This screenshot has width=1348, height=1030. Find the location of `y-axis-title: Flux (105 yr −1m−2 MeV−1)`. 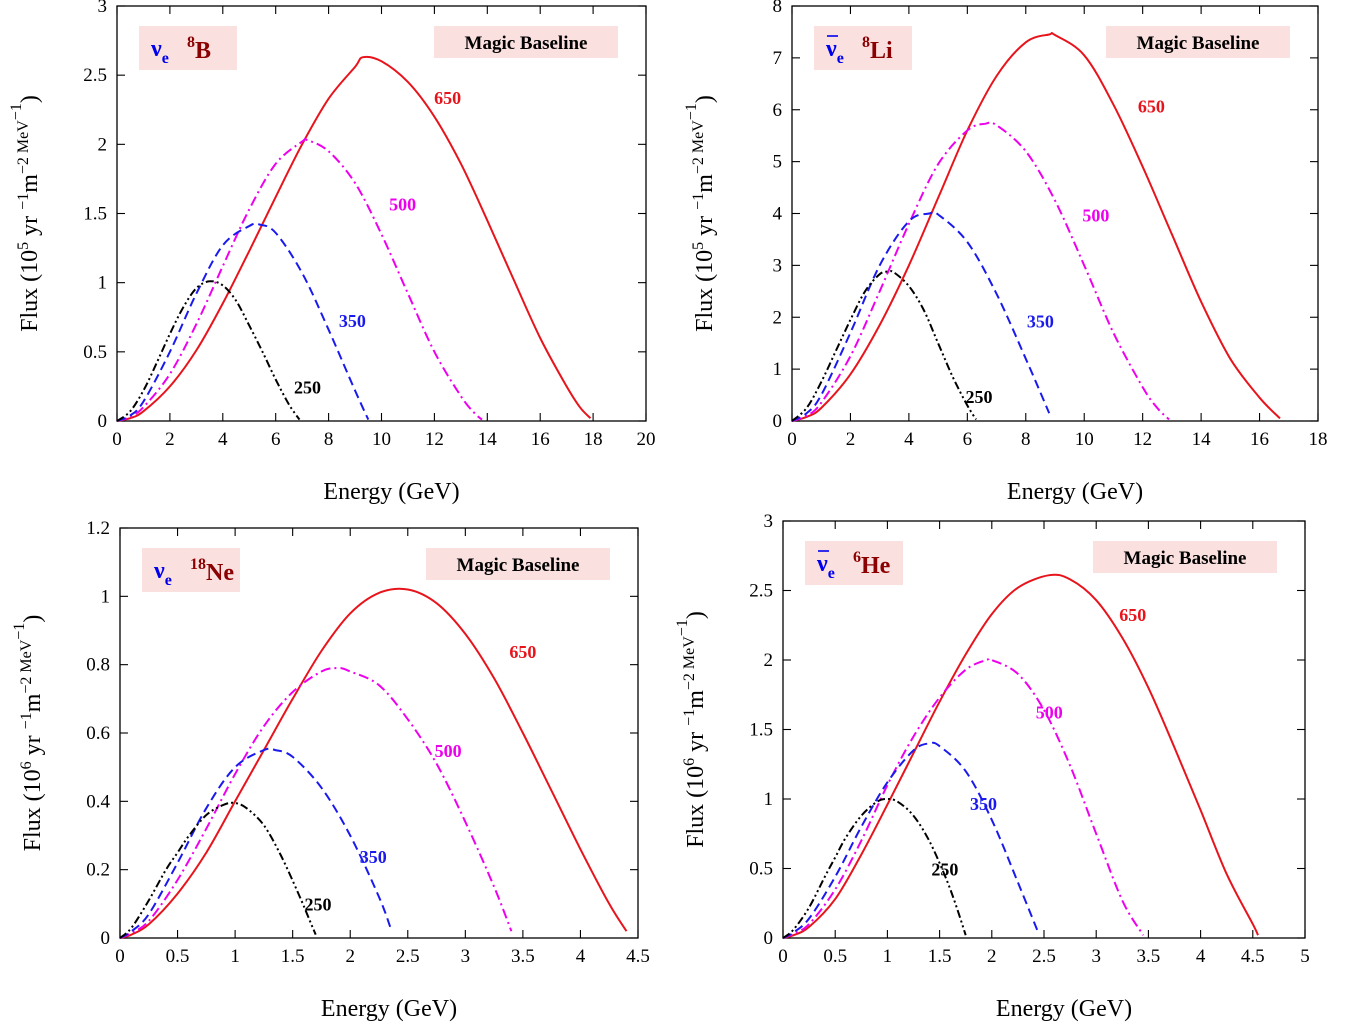

y-axis-title: Flux (105 yr −1m−2 MeV−1) is located at coordinates (700, 213).